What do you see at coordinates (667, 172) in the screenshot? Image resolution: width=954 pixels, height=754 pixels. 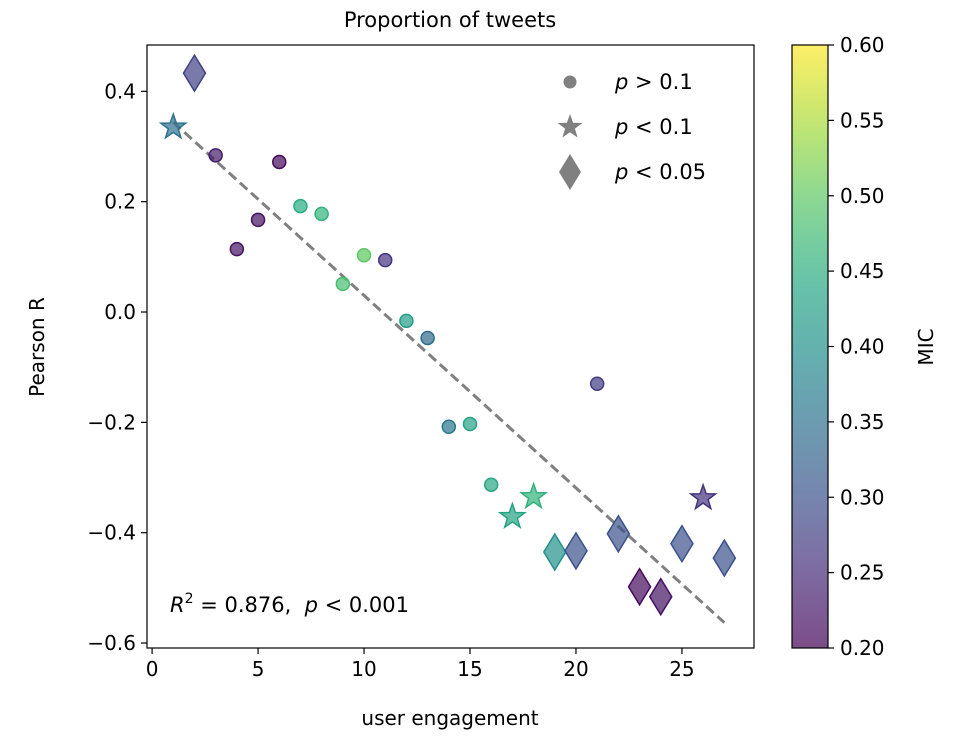 I see `legend-label-rest: < 0.05` at bounding box center [667, 172].